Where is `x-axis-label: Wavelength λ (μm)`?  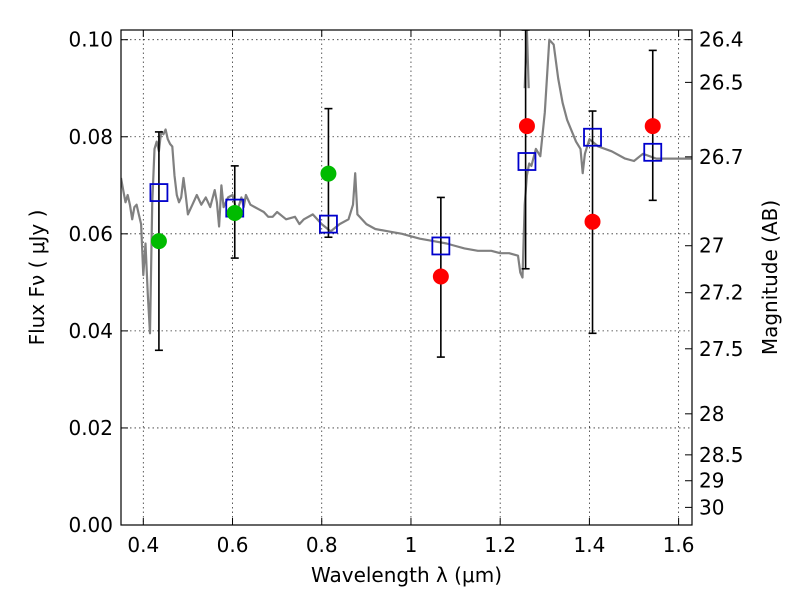
x-axis-label: Wavelength λ (μm) is located at coordinates (406, 575).